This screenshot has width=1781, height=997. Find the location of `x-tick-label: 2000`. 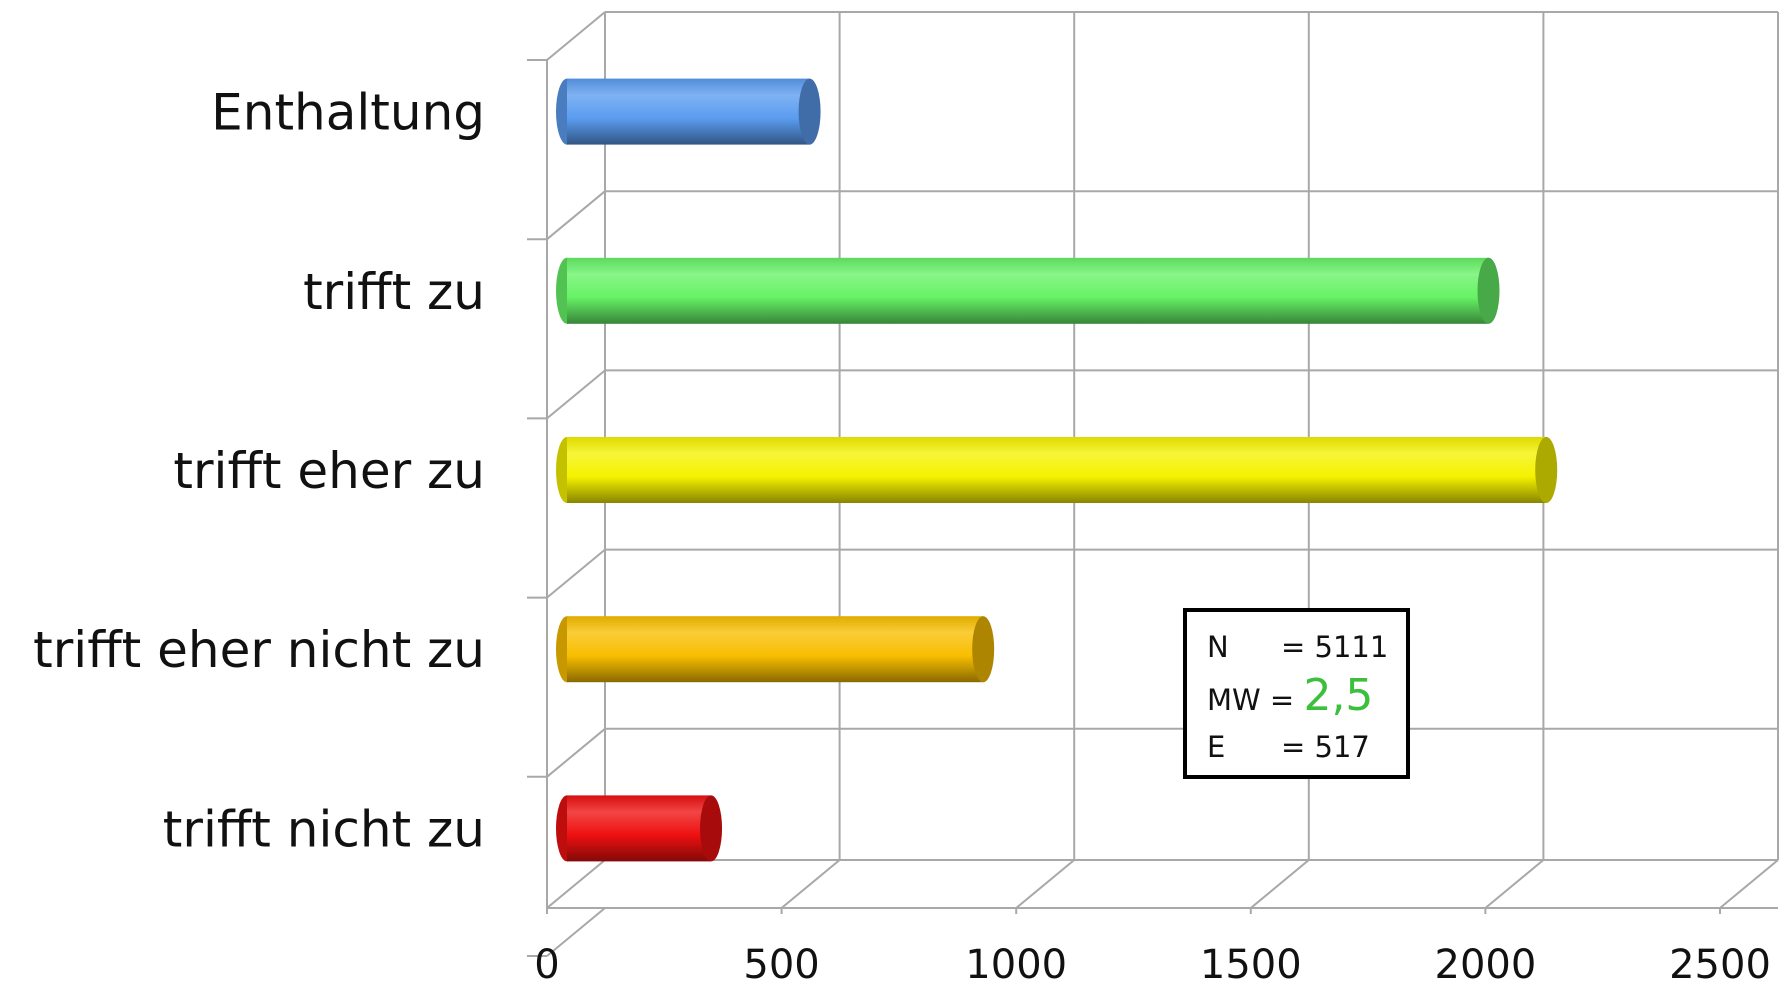

x-tick-label: 2000 is located at coordinates (1486, 965).